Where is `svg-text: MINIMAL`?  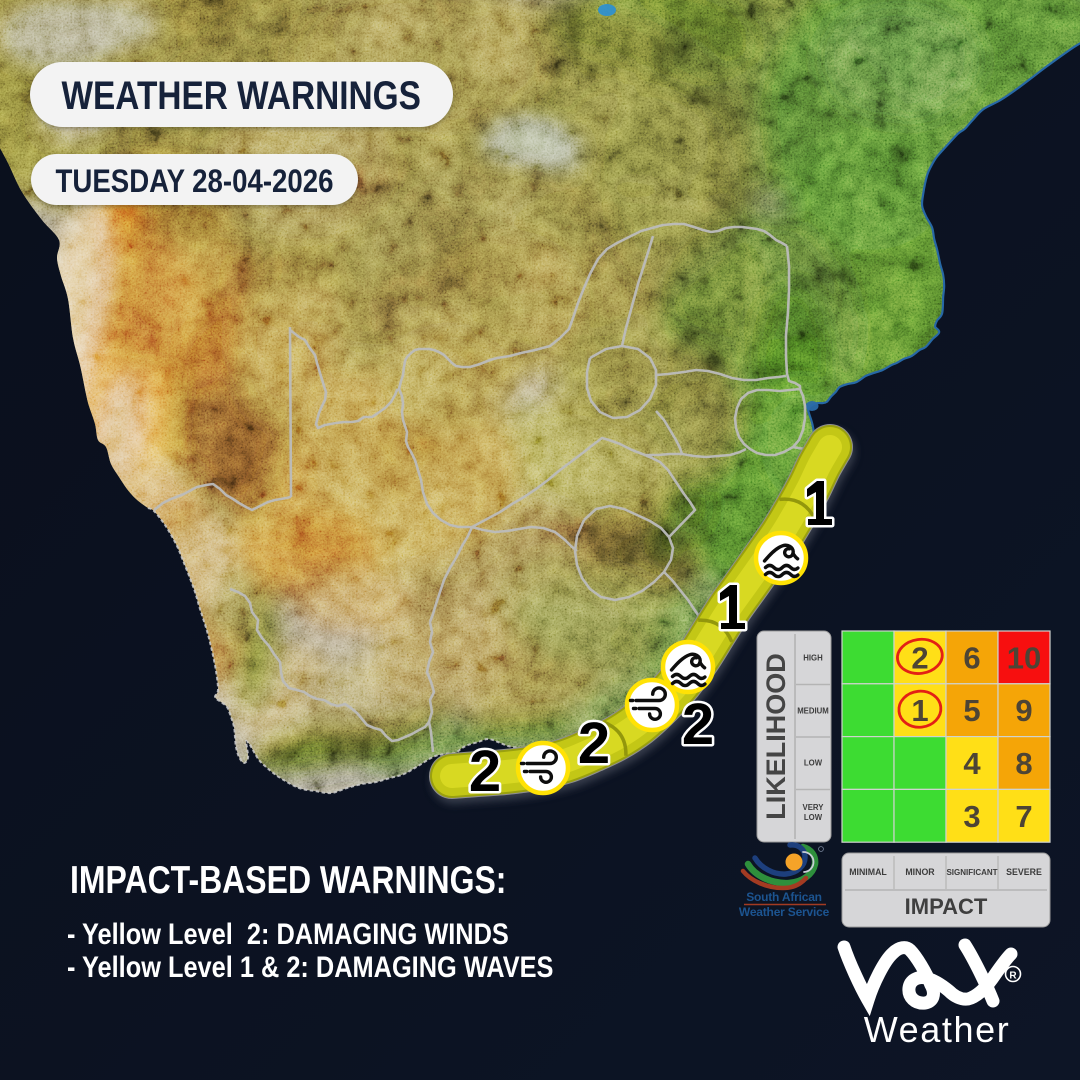
svg-text: MINIMAL is located at coordinates (868, 872).